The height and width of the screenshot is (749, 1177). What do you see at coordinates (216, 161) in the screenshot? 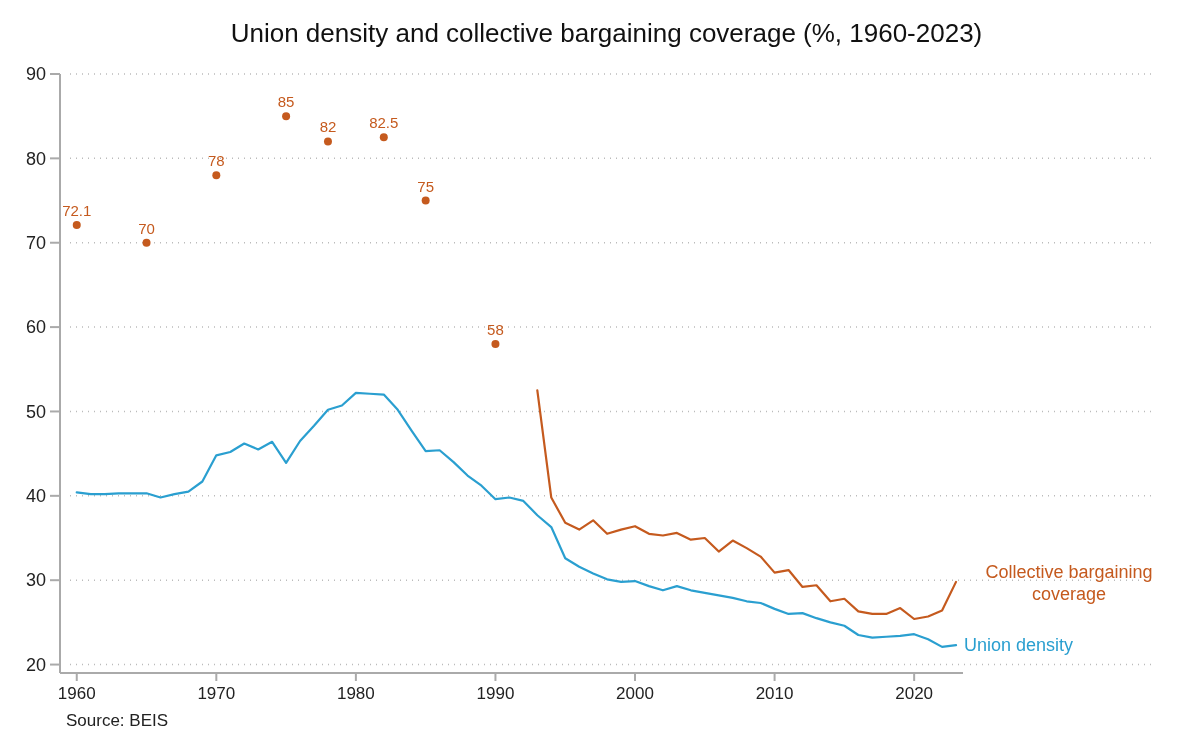
I see `data-label: 78` at bounding box center [216, 161].